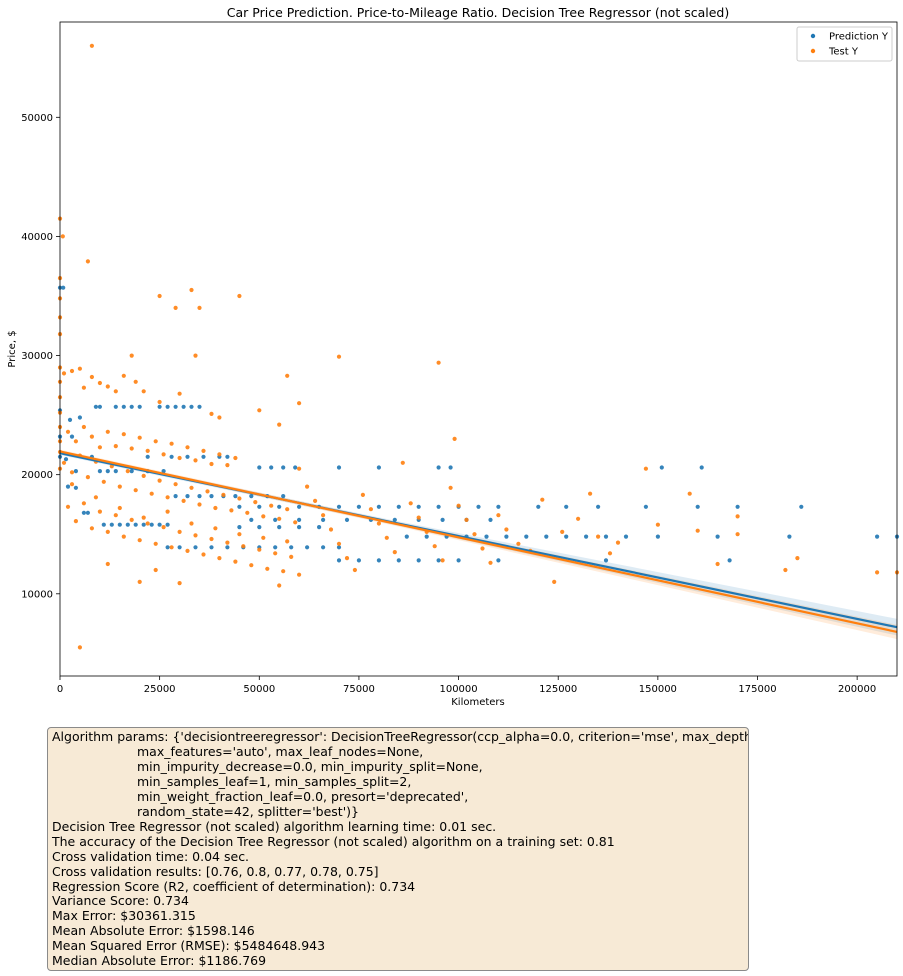  Describe the element at coordinates (12, 348) in the screenshot. I see `y-axis-label: Price, $` at that location.